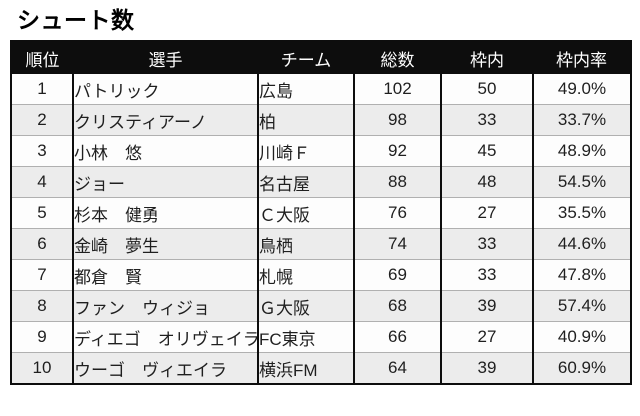 Image resolution: width=640 pixels, height=416 pixels. What do you see at coordinates (305, 151) in the screenshot?
I see `cell-team: 川崎Ｆ` at bounding box center [305, 151].